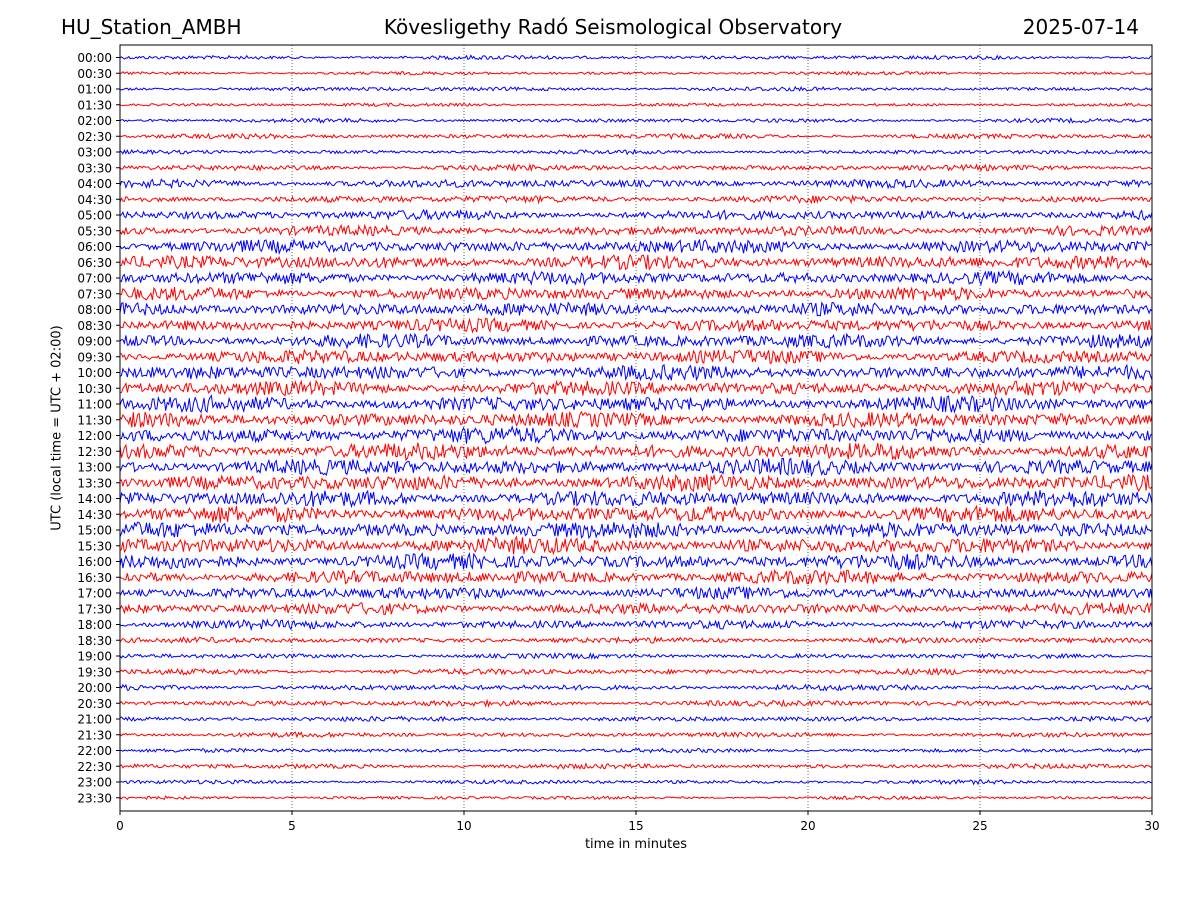 This screenshot has width=1200, height=900. What do you see at coordinates (94, 137) in the screenshot?
I see `y-tick-label: 02:30` at bounding box center [94, 137].